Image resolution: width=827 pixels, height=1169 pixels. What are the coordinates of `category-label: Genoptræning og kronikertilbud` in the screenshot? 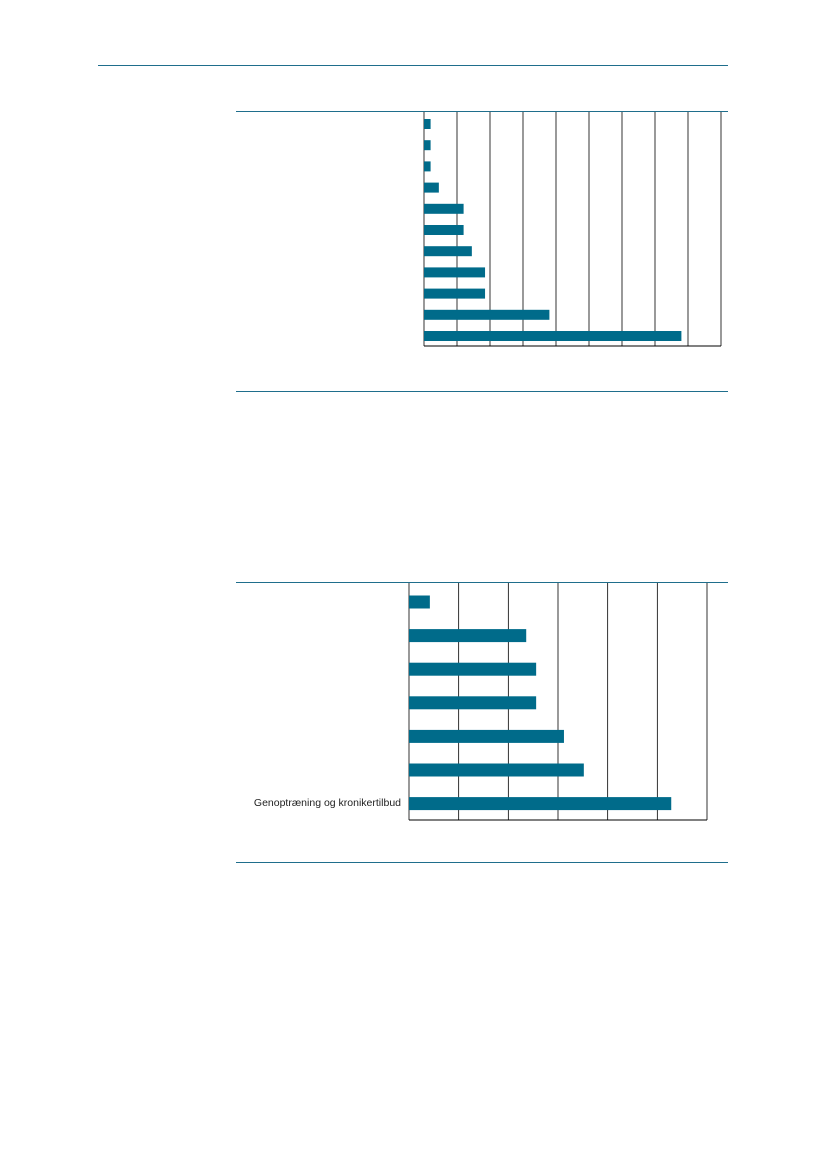 It's located at (327, 802).